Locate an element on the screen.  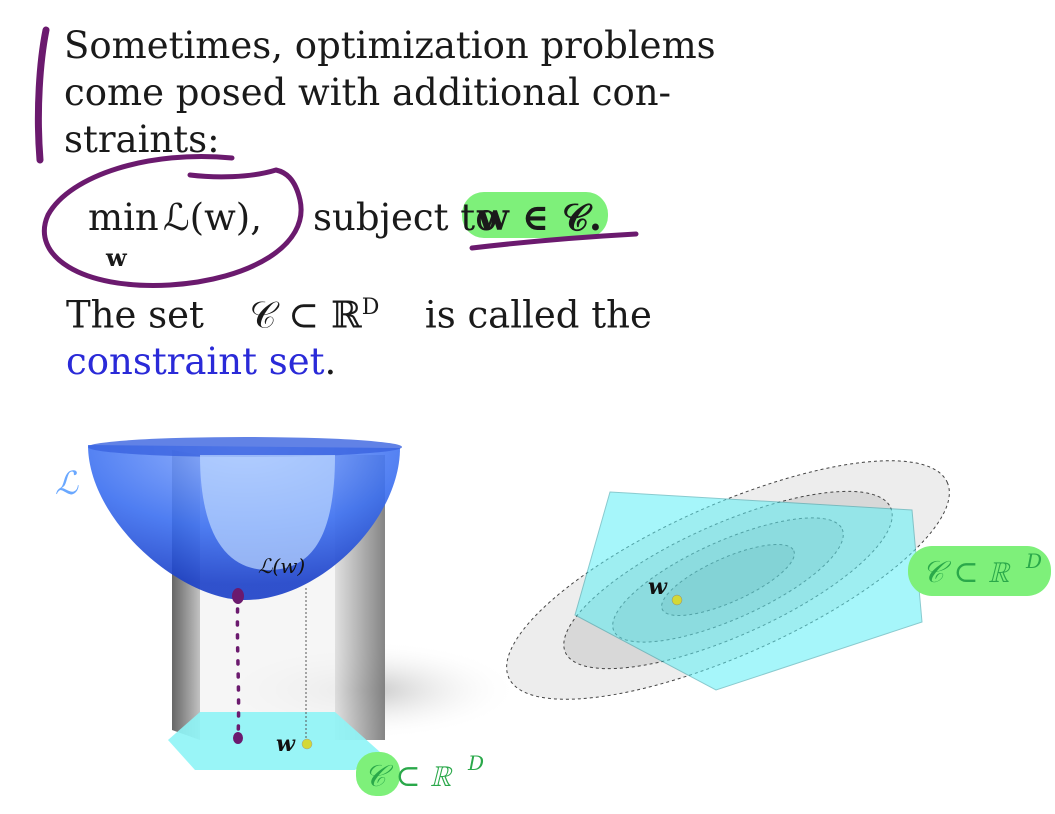
constraint-label-right-highlight is located at coordinates (979, 571).